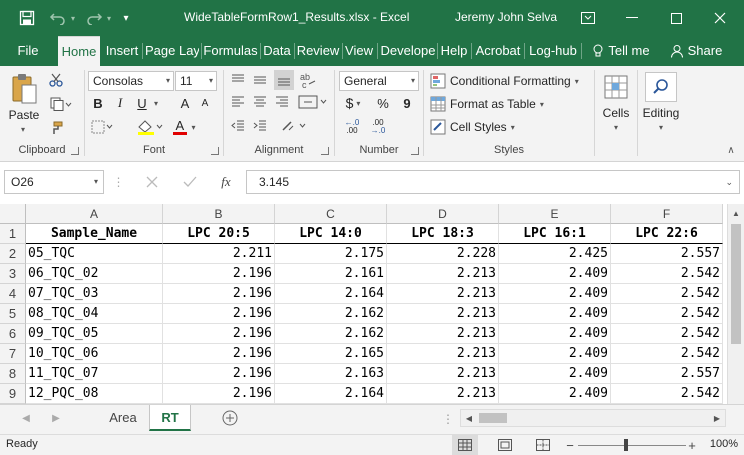 This screenshot has height=455, width=744. I want to click on cell-c2: 2.175, so click(331, 254).